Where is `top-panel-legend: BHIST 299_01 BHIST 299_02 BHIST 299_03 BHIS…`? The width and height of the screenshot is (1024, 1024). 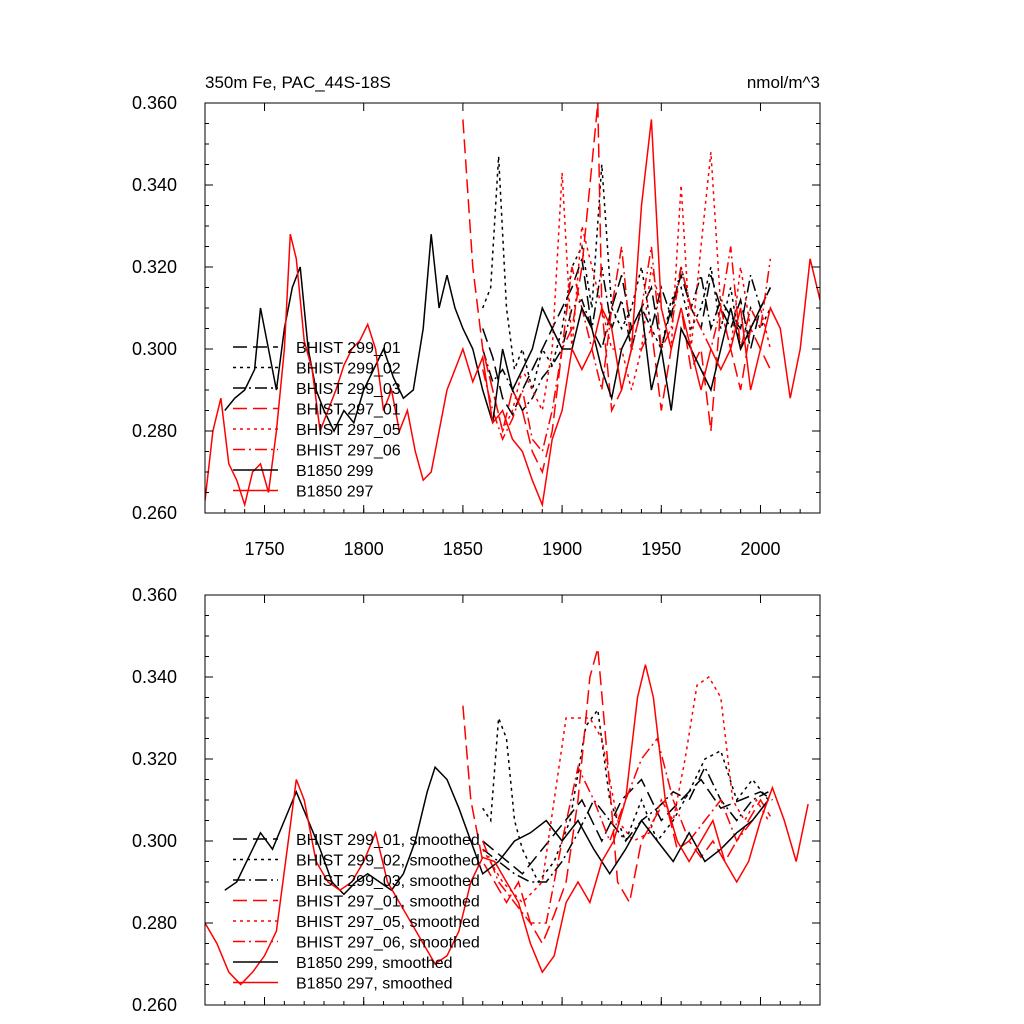
top-panel-legend: BHIST 299_01 BHIST 299_02 BHIST 299_03 BHIS… is located at coordinates (317, 420).